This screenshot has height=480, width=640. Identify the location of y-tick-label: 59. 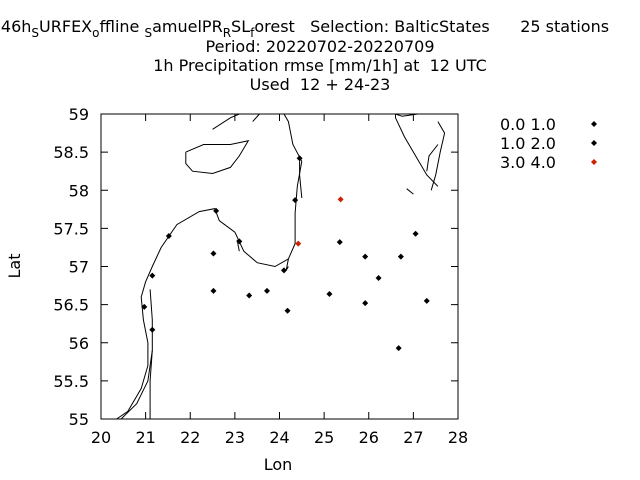
(79, 114).